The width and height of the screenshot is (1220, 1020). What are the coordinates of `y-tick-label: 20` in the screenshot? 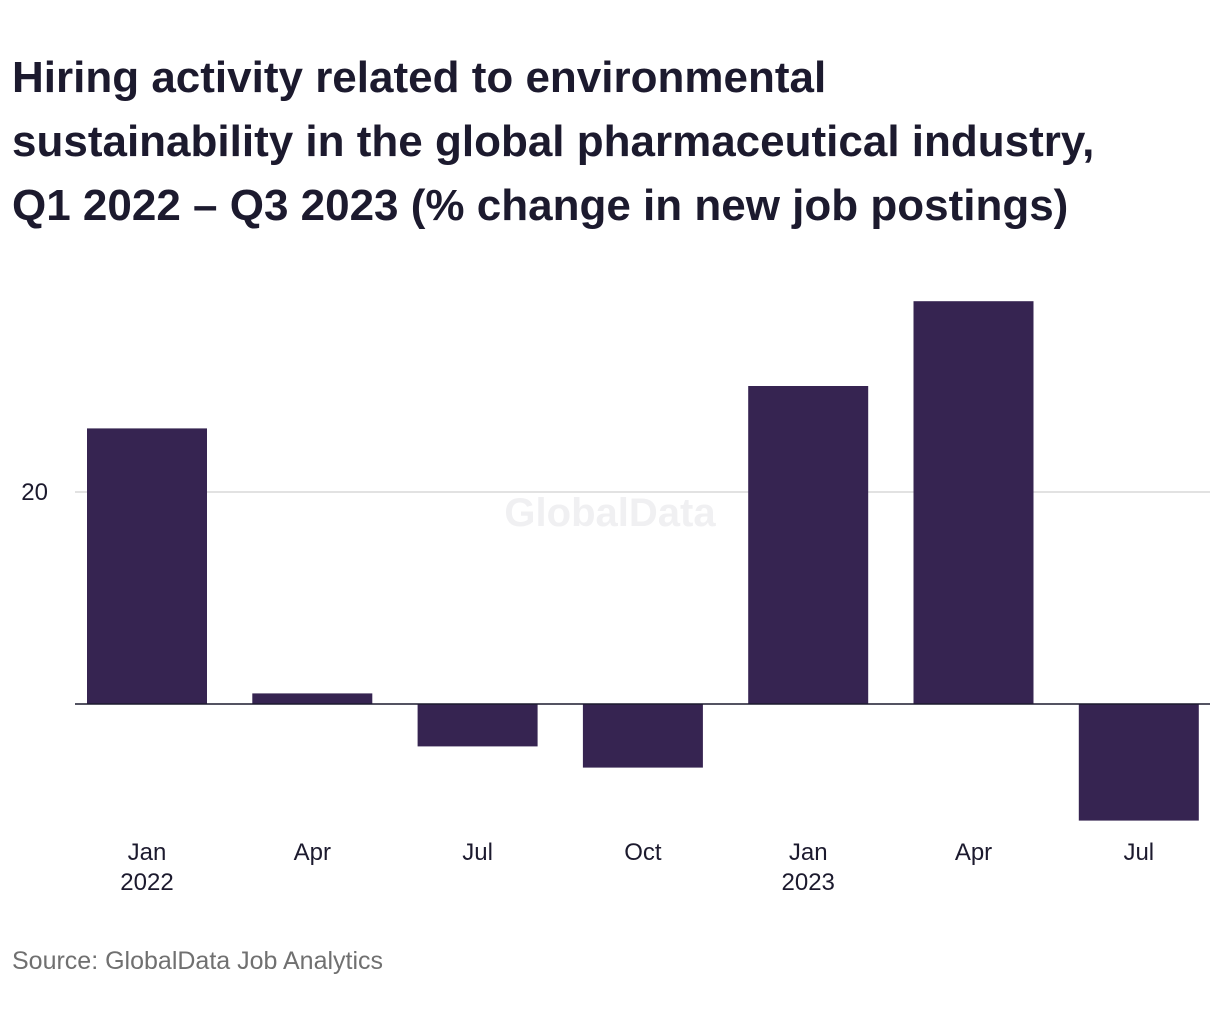 It's located at (34, 492).